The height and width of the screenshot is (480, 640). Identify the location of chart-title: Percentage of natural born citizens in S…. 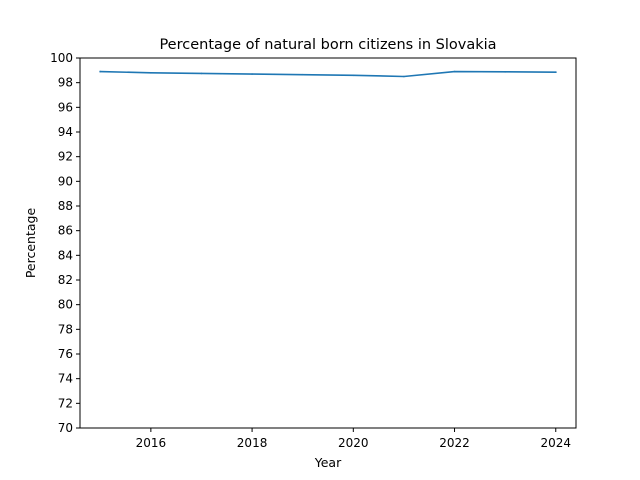
(327, 45).